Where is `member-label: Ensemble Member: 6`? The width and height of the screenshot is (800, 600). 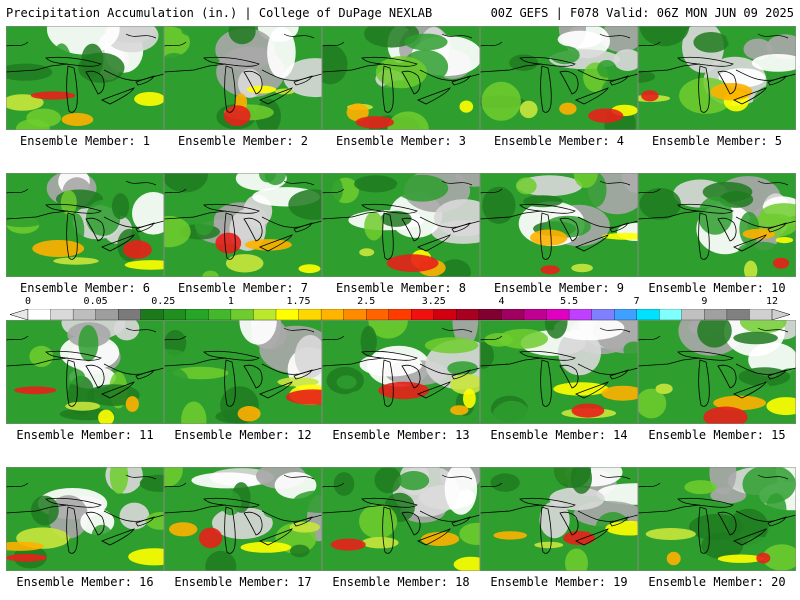
member-label: Ensemble Member: 6 is located at coordinates (85, 288).